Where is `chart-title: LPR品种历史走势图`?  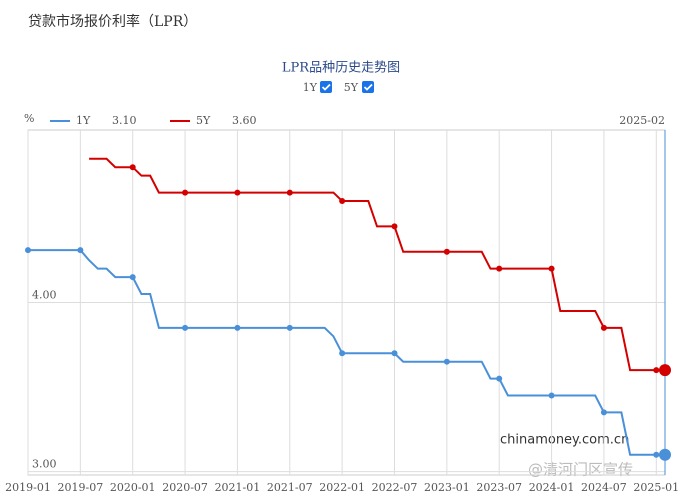
chart-title: LPR品种历史走势图 is located at coordinates (341, 68).